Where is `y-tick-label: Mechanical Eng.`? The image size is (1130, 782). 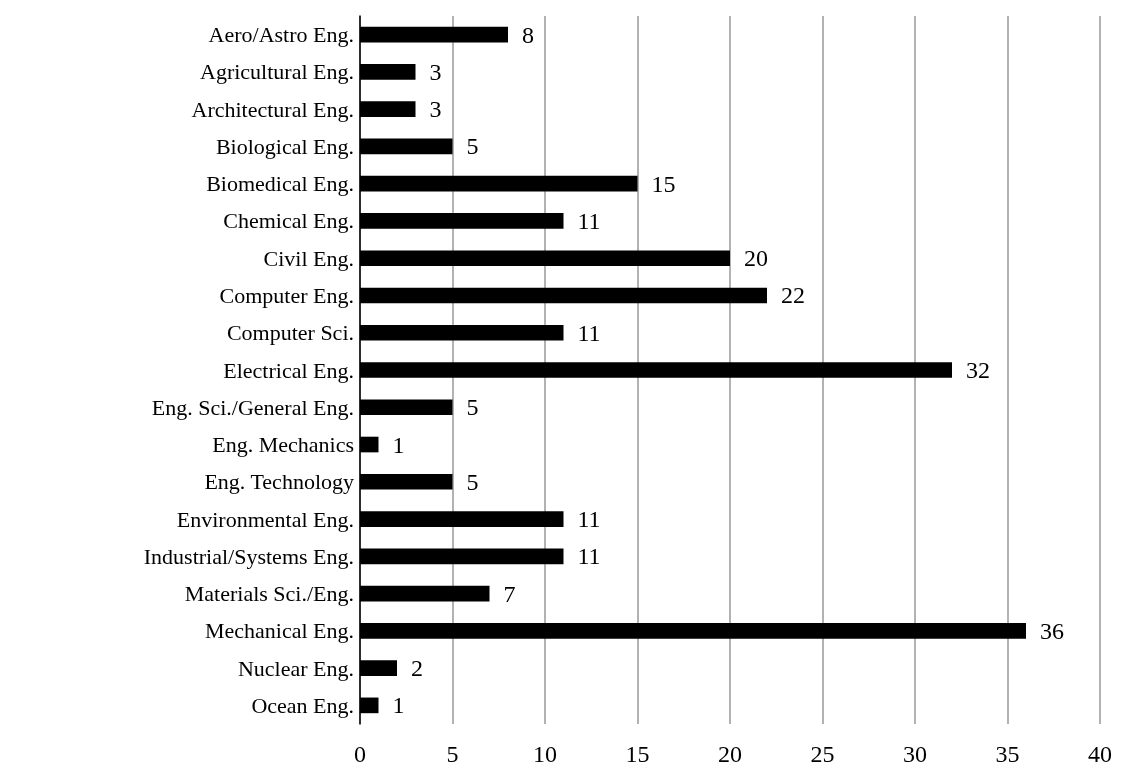 y-tick-label: Mechanical Eng. is located at coordinates (279, 631).